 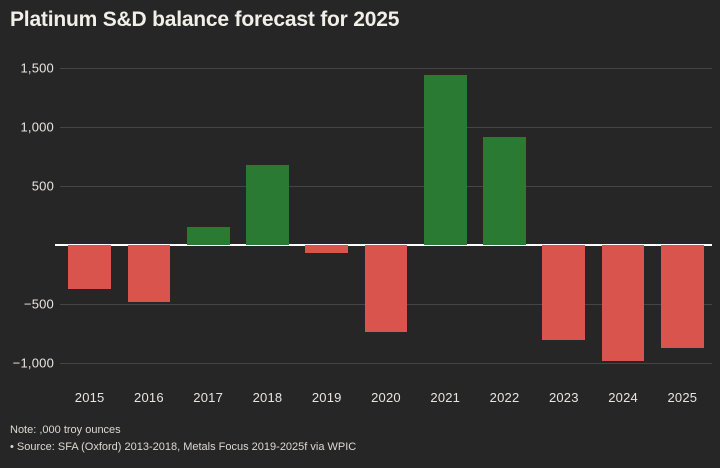 I want to click on chart-title: Platinum S&D balance forecast for 2025, so click(x=205, y=19).